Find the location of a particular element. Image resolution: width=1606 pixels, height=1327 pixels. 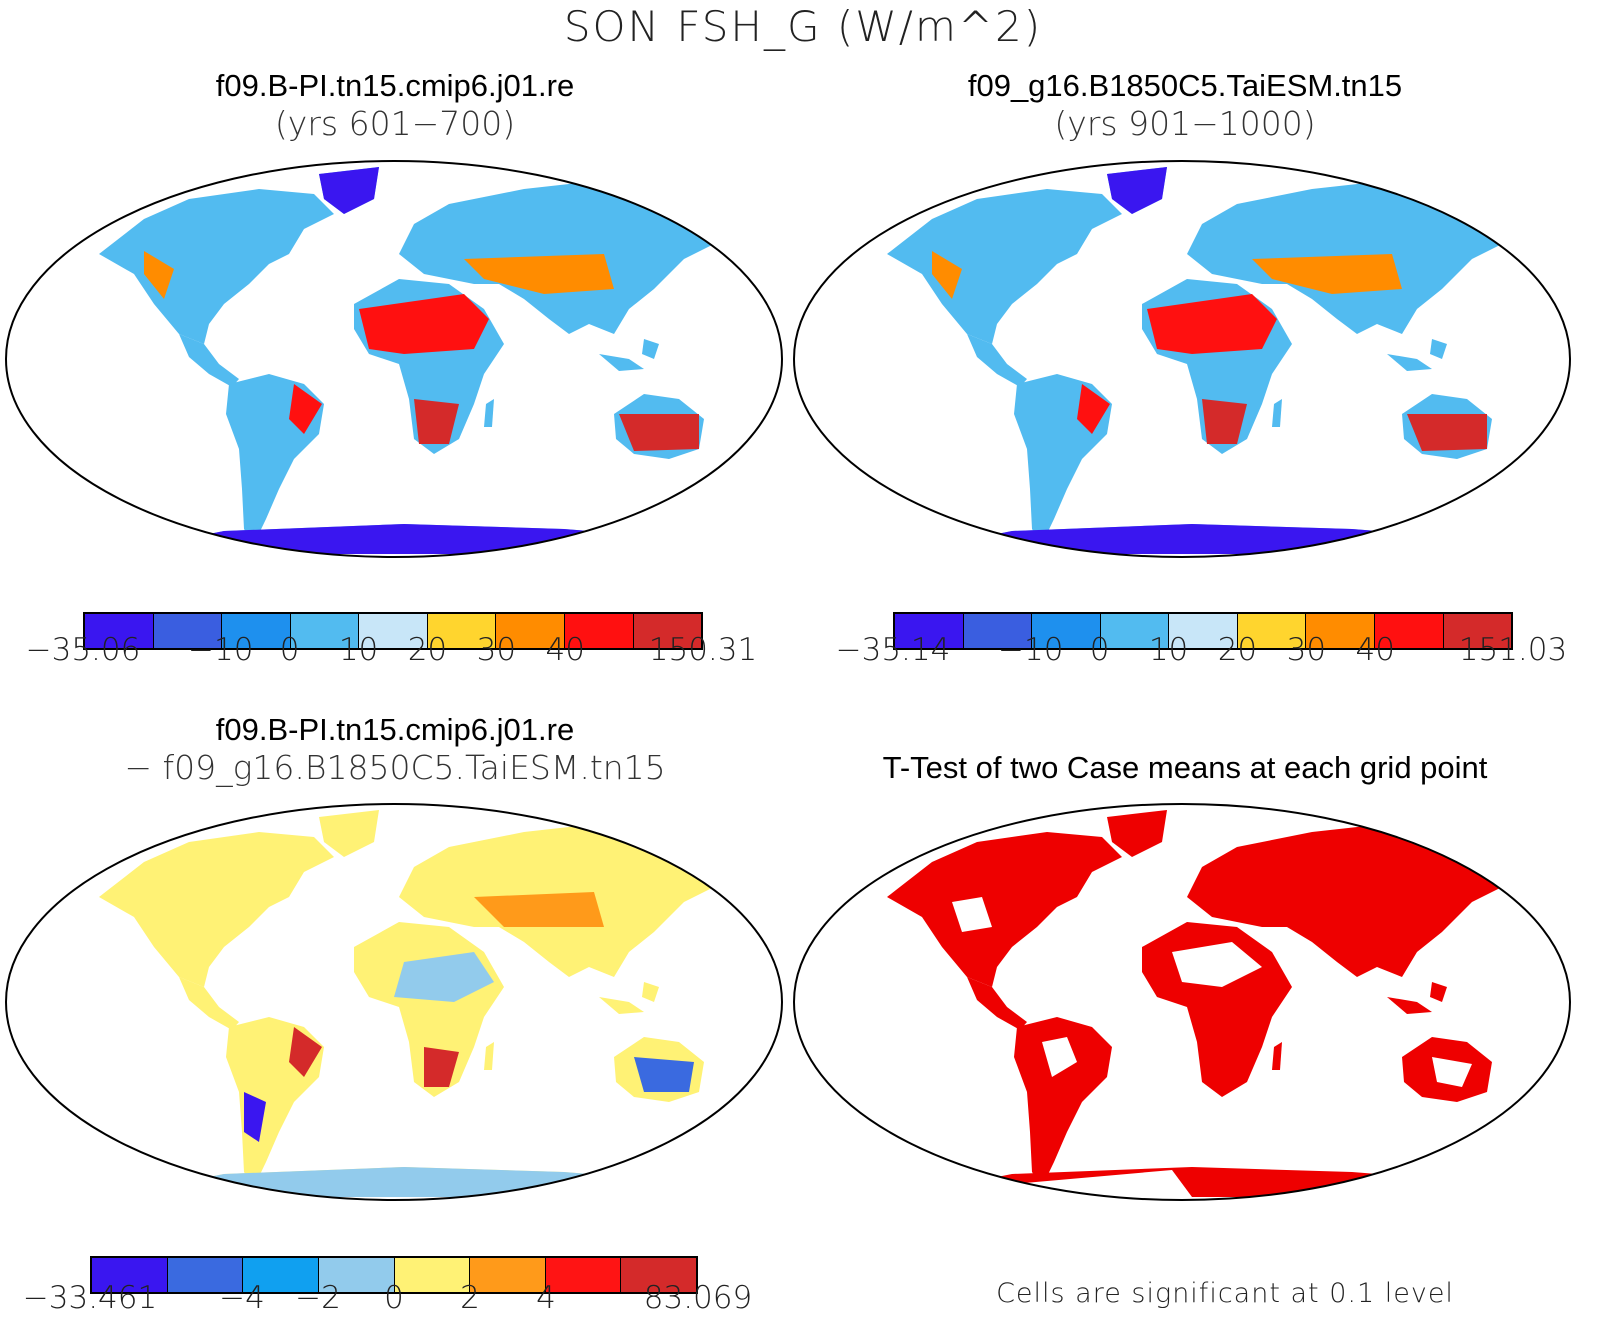

colorbar-top-left is located at coordinates (393, 631).